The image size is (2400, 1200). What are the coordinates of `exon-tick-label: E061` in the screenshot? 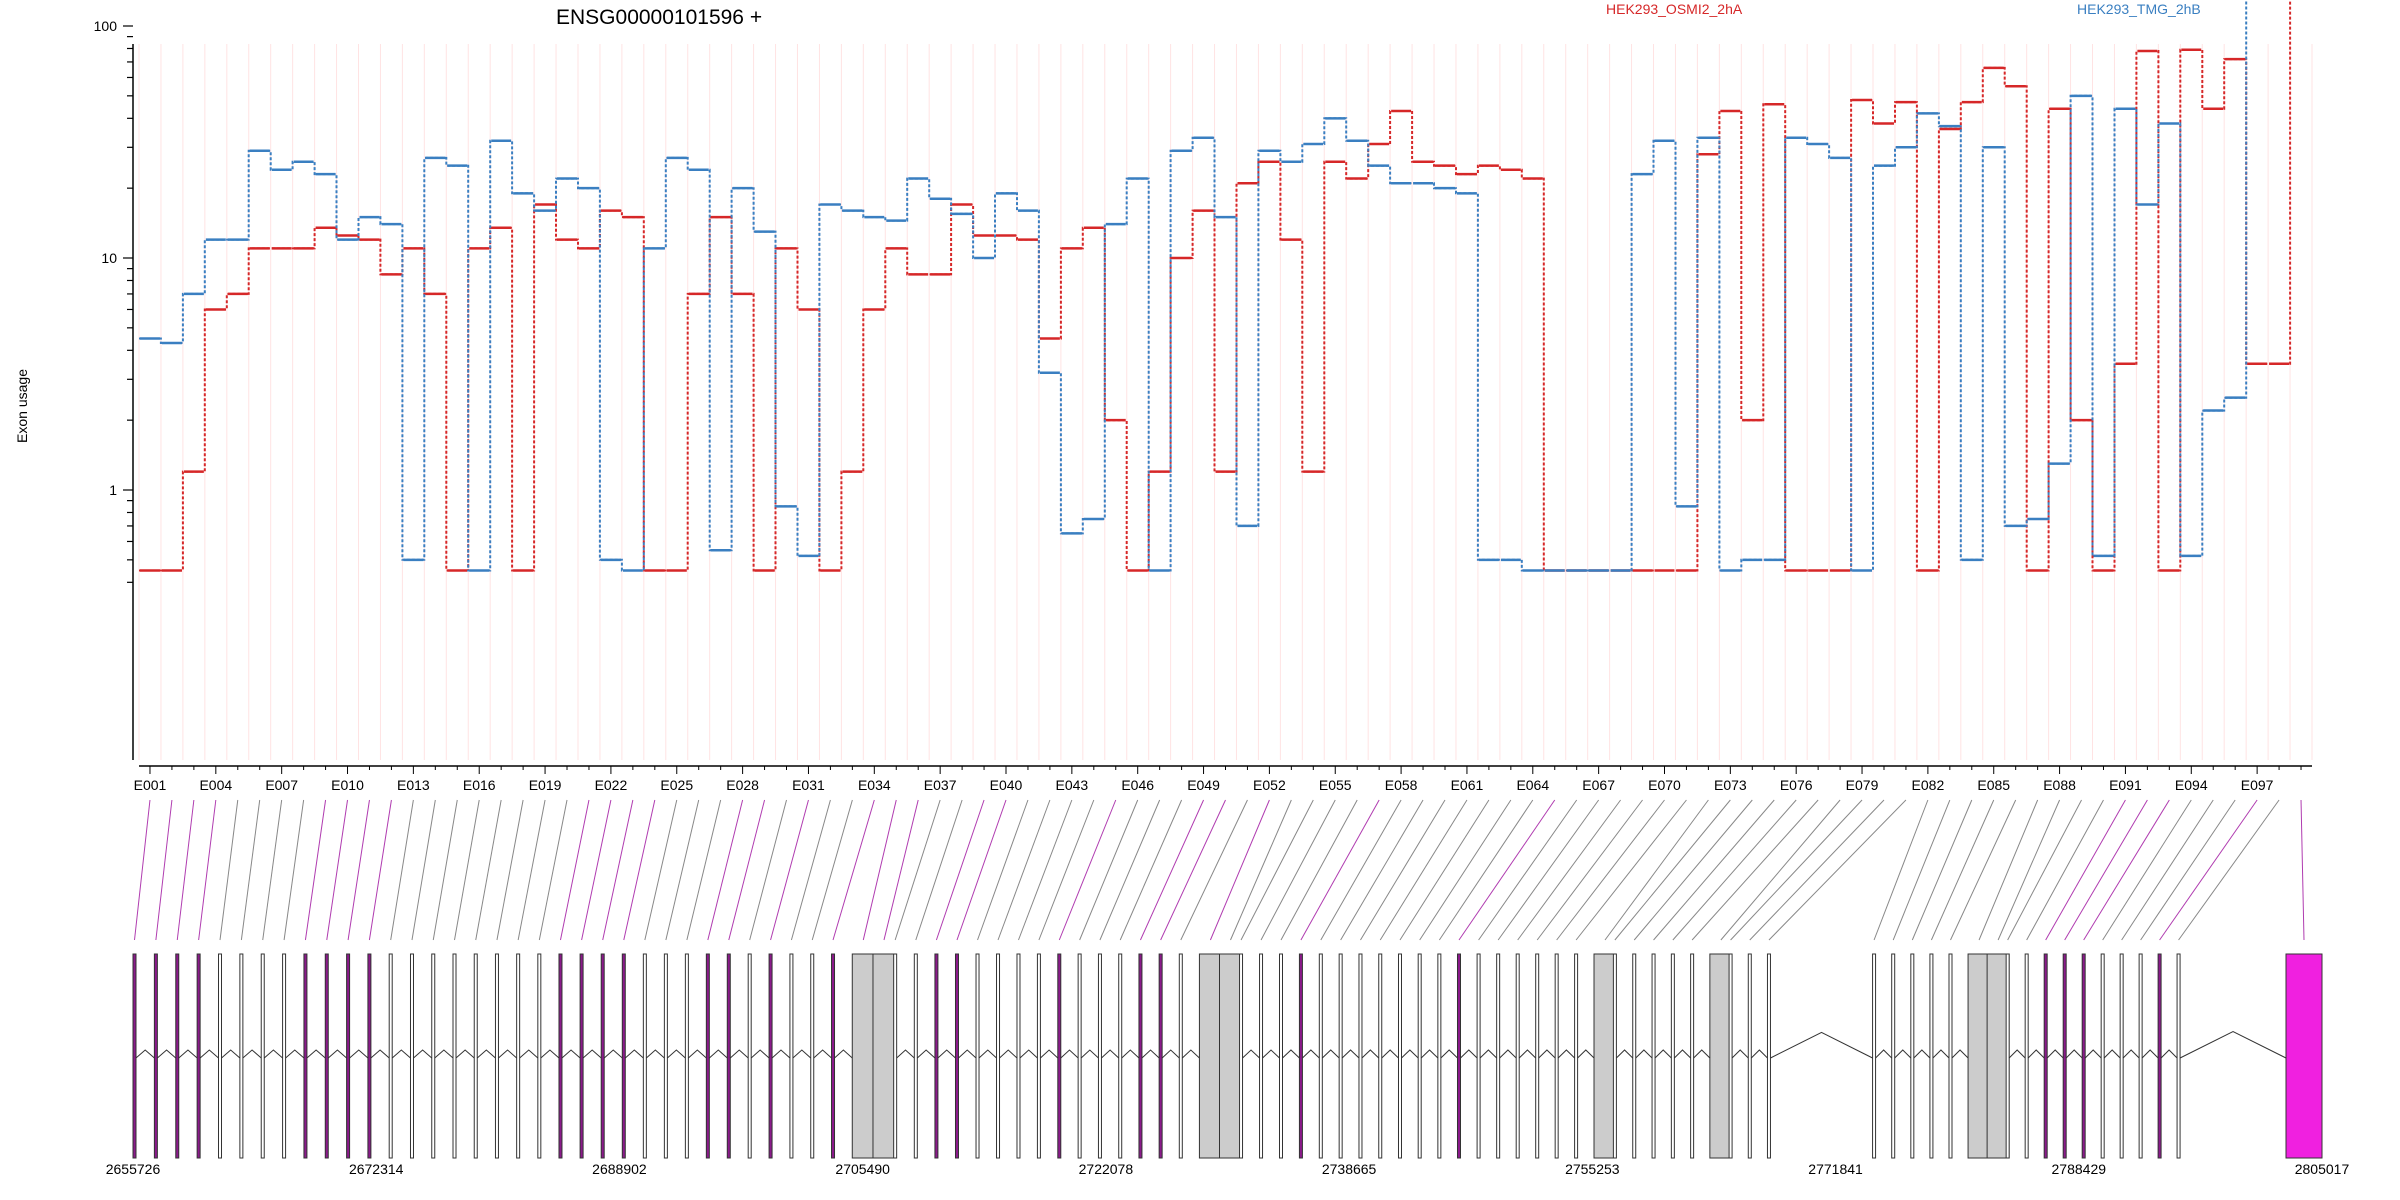 It's located at (1467, 785).